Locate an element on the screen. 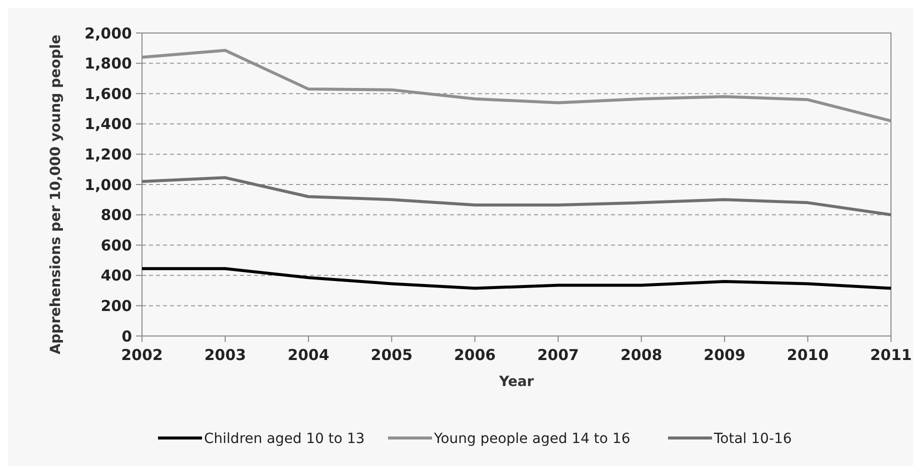 This screenshot has height=474, width=921. x-tick-label: 2011 is located at coordinates (891, 355).